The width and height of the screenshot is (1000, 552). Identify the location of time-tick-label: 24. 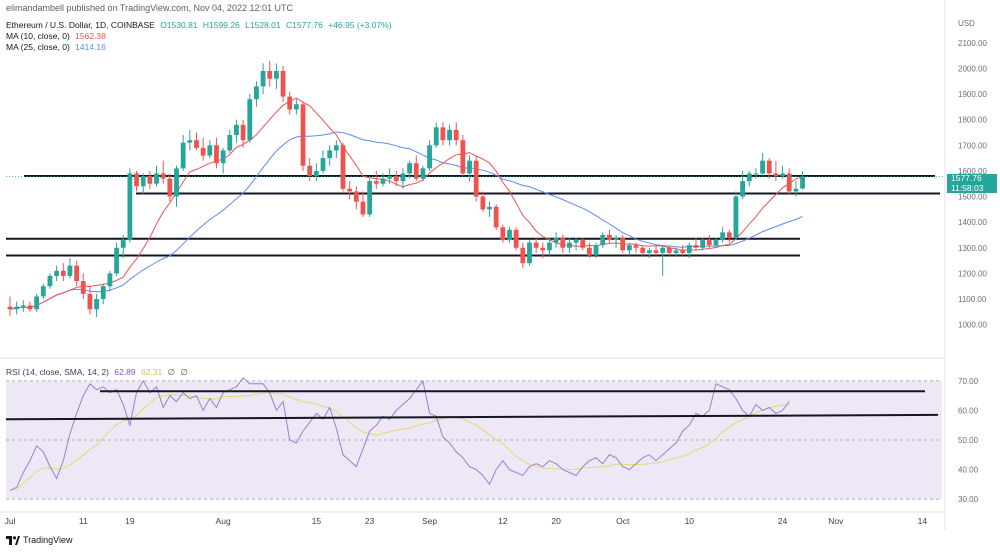
(783, 521).